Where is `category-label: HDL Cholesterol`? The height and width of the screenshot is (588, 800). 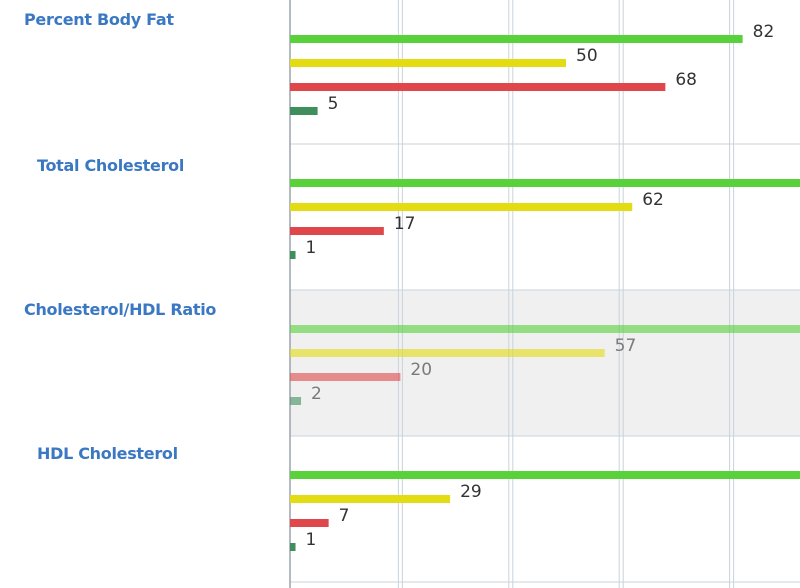 category-label: HDL Cholesterol is located at coordinates (107, 453).